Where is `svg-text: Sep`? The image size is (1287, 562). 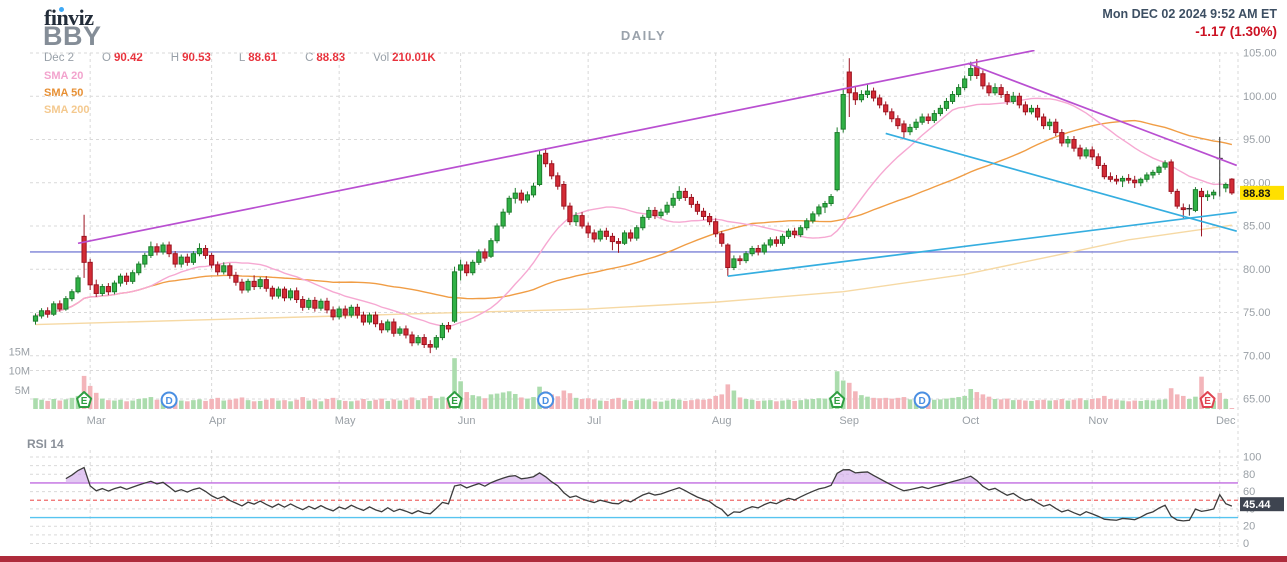 svg-text: Sep is located at coordinates (849, 421).